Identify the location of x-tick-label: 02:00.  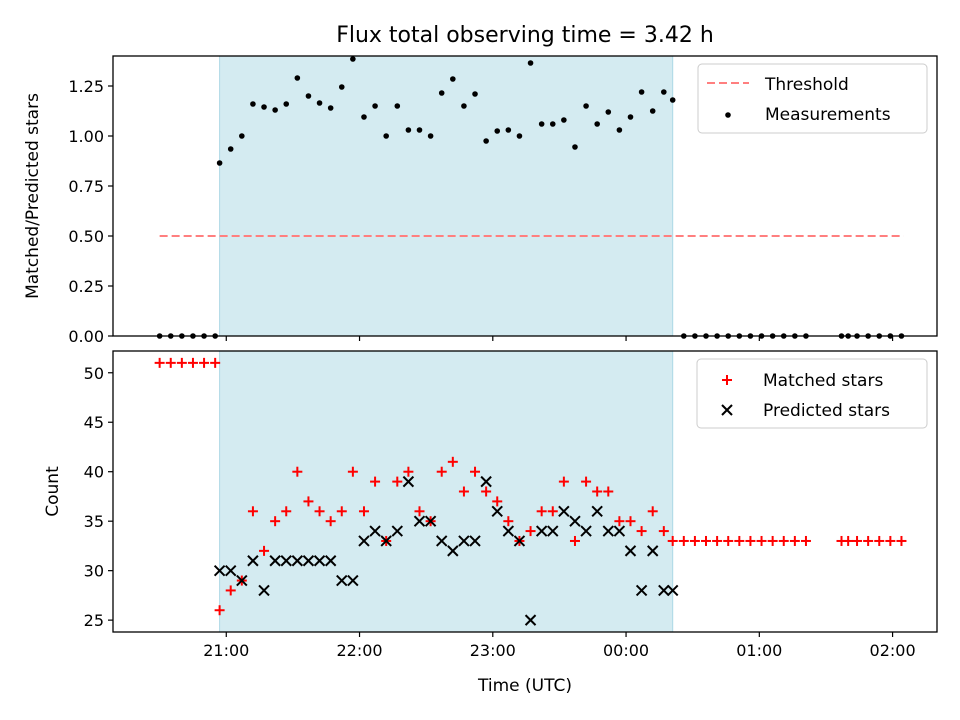
(893, 650).